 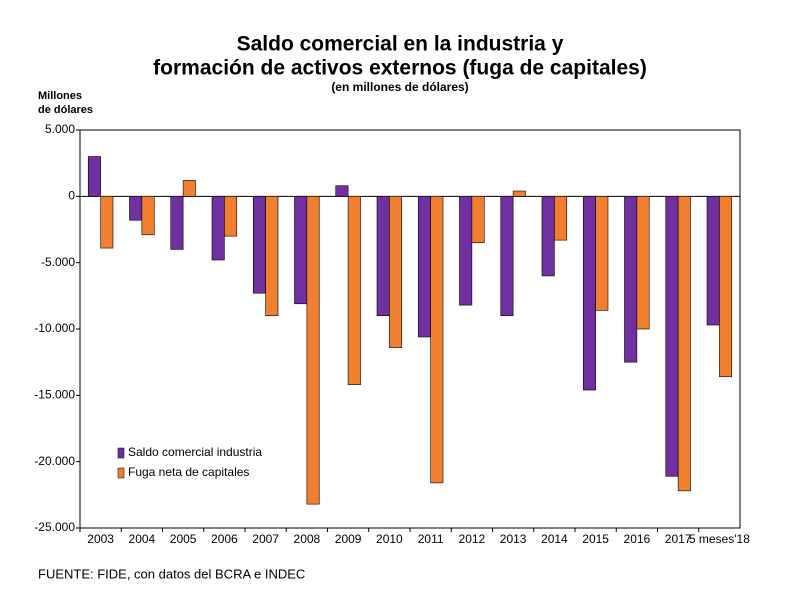 I want to click on x-tick-label: 2005, so click(x=183, y=539).